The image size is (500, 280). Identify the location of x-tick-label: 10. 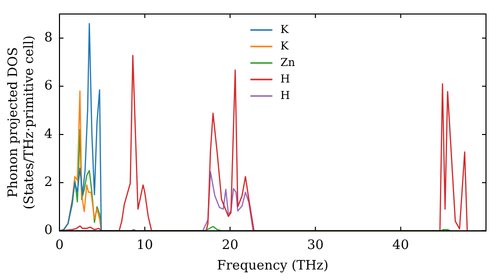
(145, 245).